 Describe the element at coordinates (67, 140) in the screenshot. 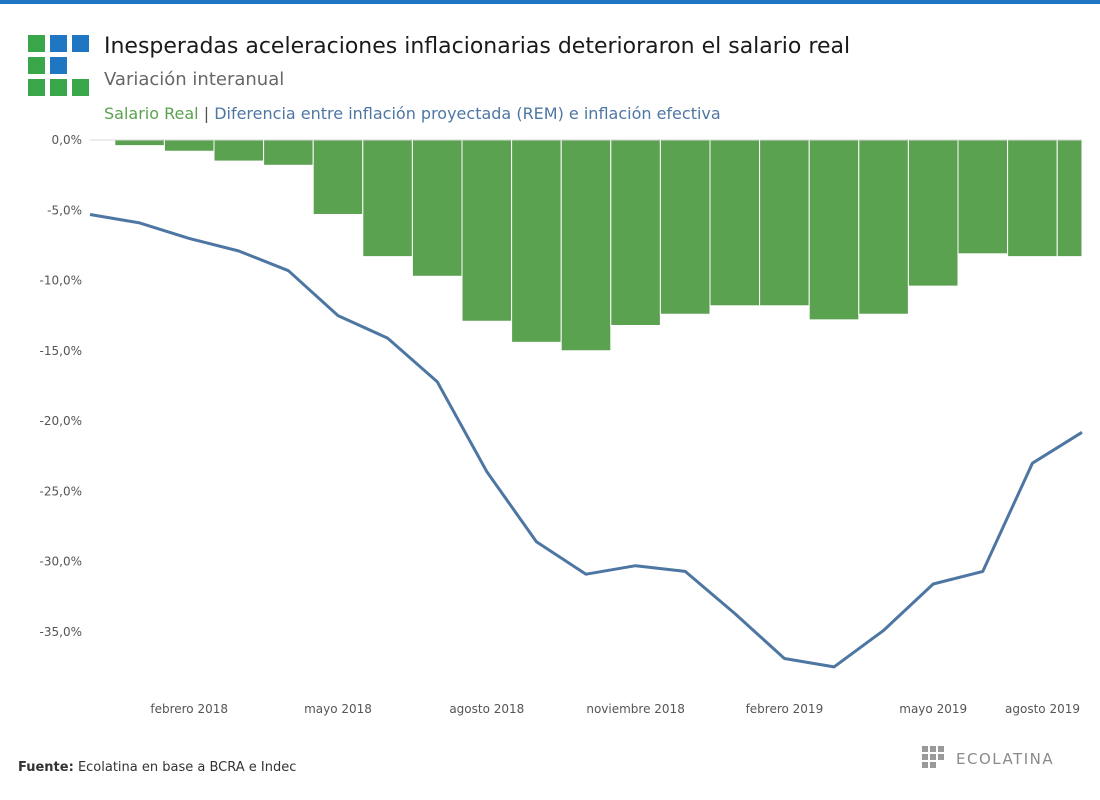

I see `y-tick-label: 0,0%` at that location.